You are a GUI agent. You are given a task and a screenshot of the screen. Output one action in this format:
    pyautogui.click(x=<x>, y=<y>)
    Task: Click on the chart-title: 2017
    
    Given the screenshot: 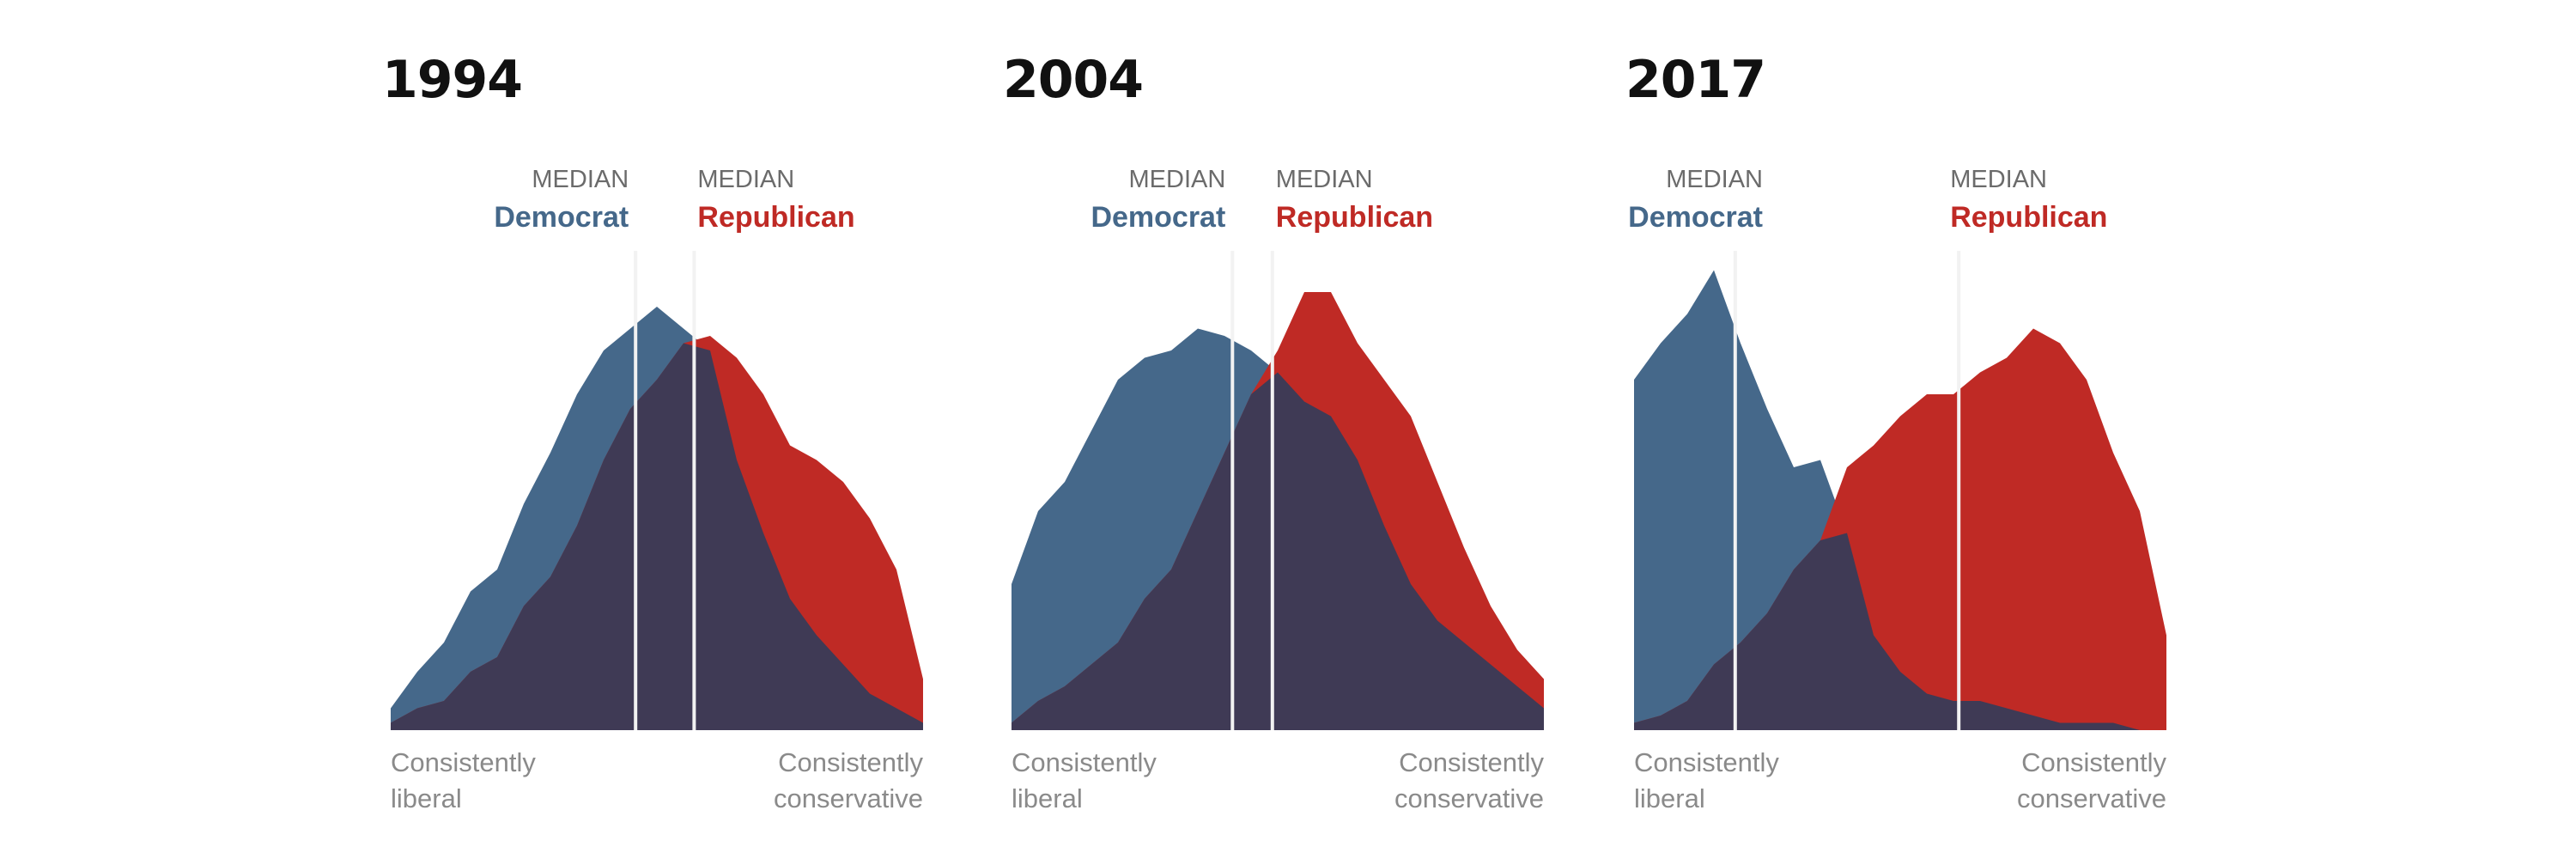 What is the action you would take?
    pyautogui.click(x=1696, y=80)
    